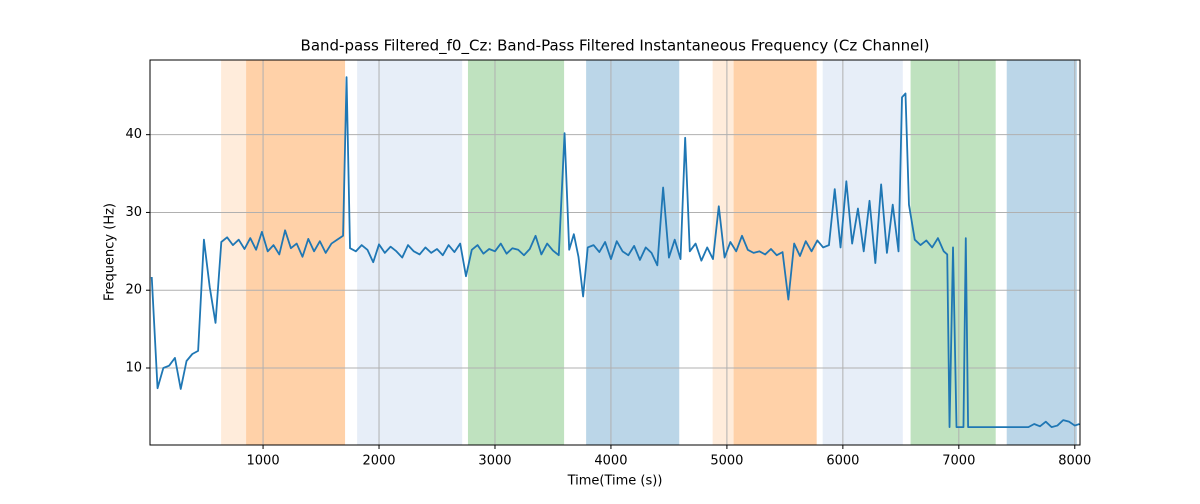 The width and height of the screenshot is (1200, 504). I want to click on y-axis-label: Frequency (Hz), so click(110, 252).